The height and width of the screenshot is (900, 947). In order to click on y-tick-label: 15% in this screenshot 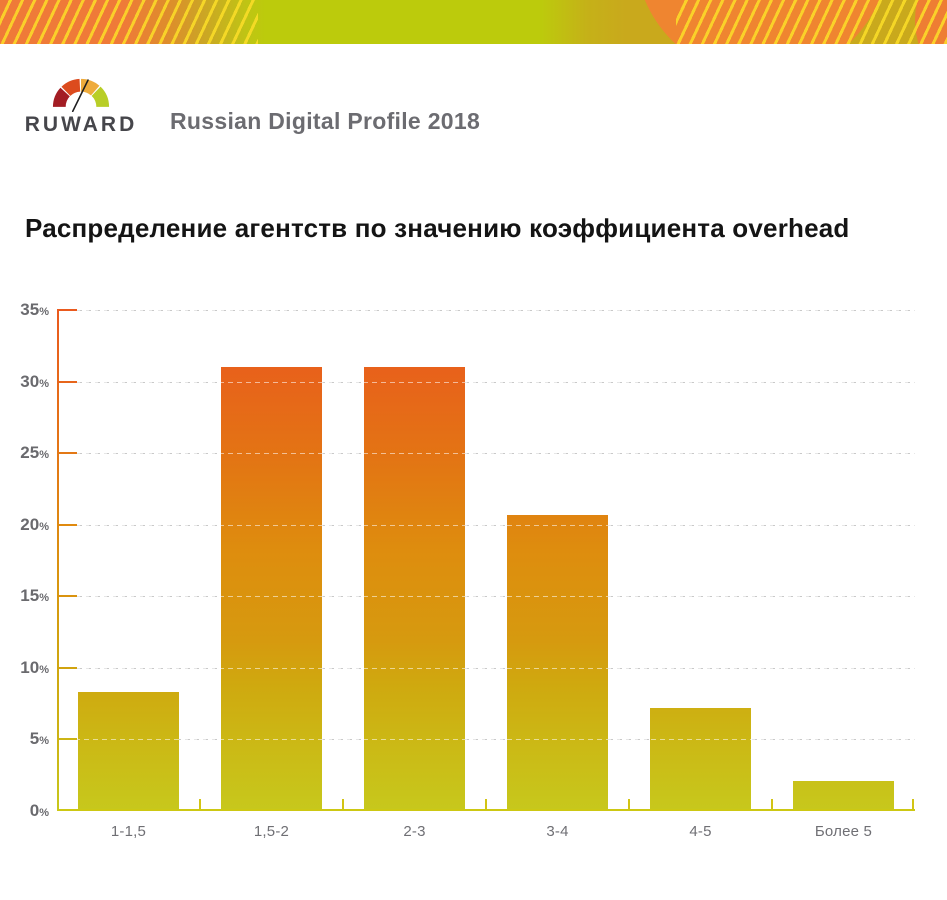, I will do `click(27, 596)`.